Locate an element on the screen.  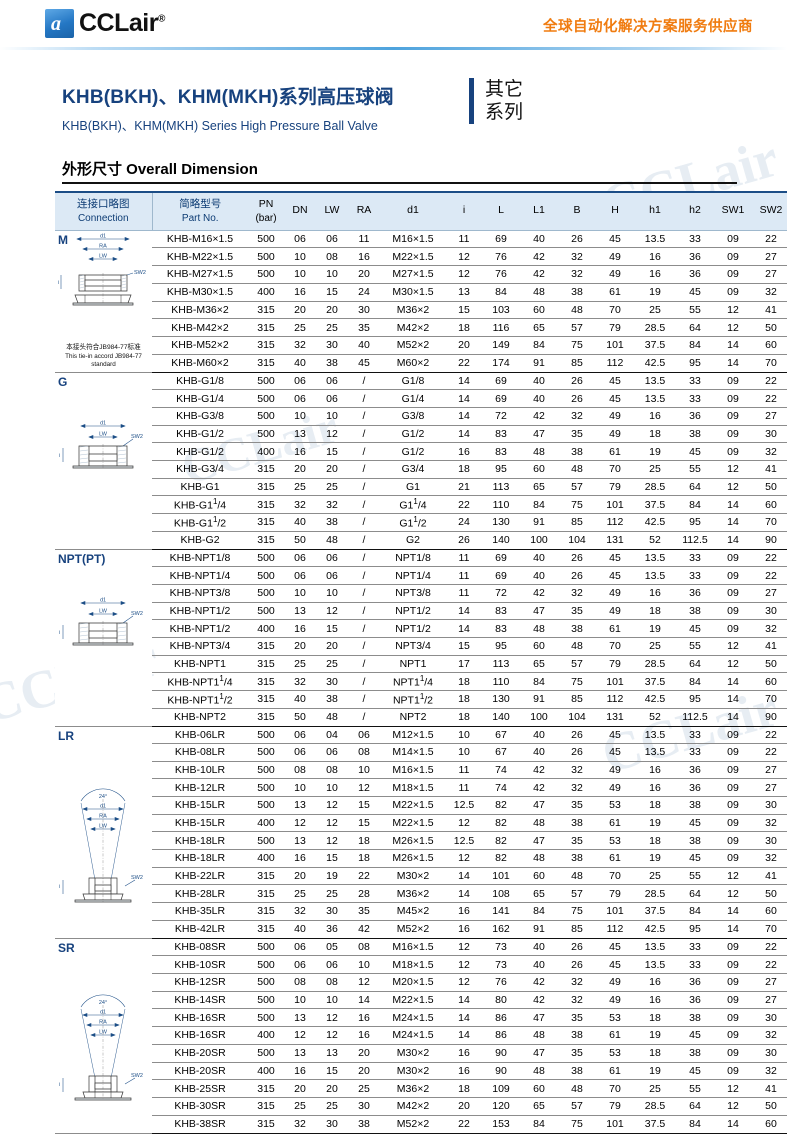
cell-i: 22 is located at coordinates (464, 1124).